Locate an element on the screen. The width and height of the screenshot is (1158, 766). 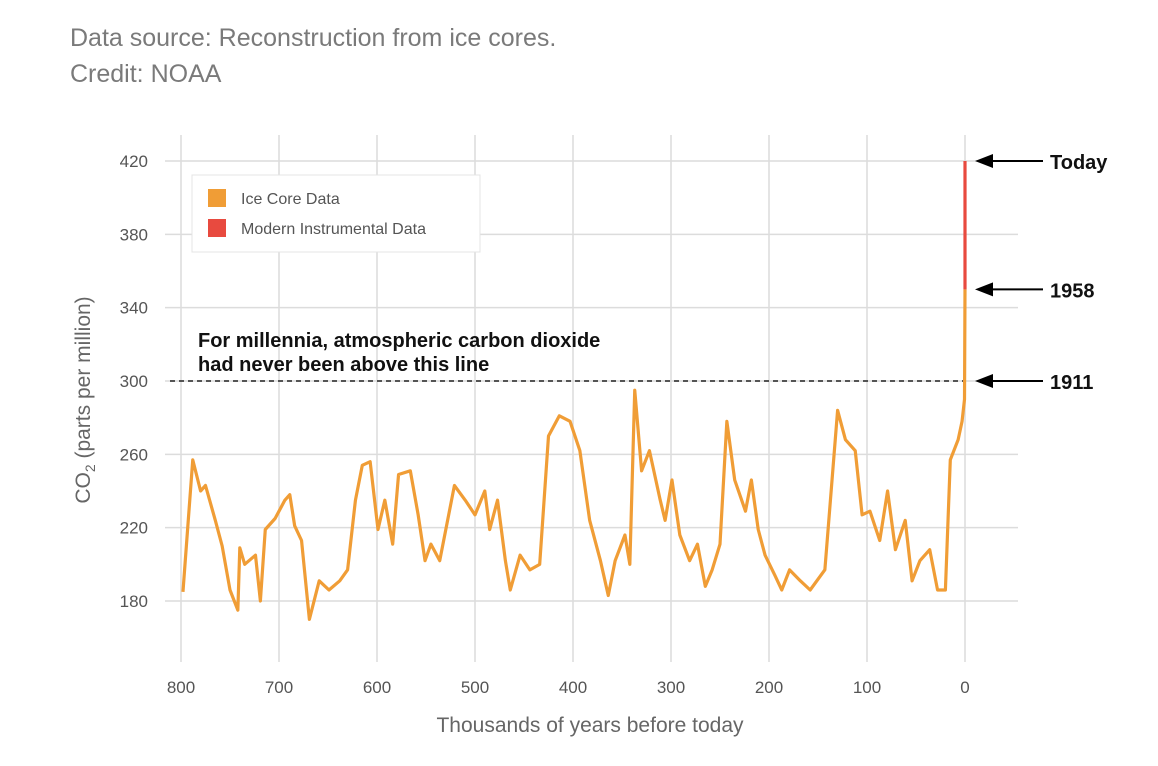
annotation-label-today: Today is located at coordinates (1079, 163).